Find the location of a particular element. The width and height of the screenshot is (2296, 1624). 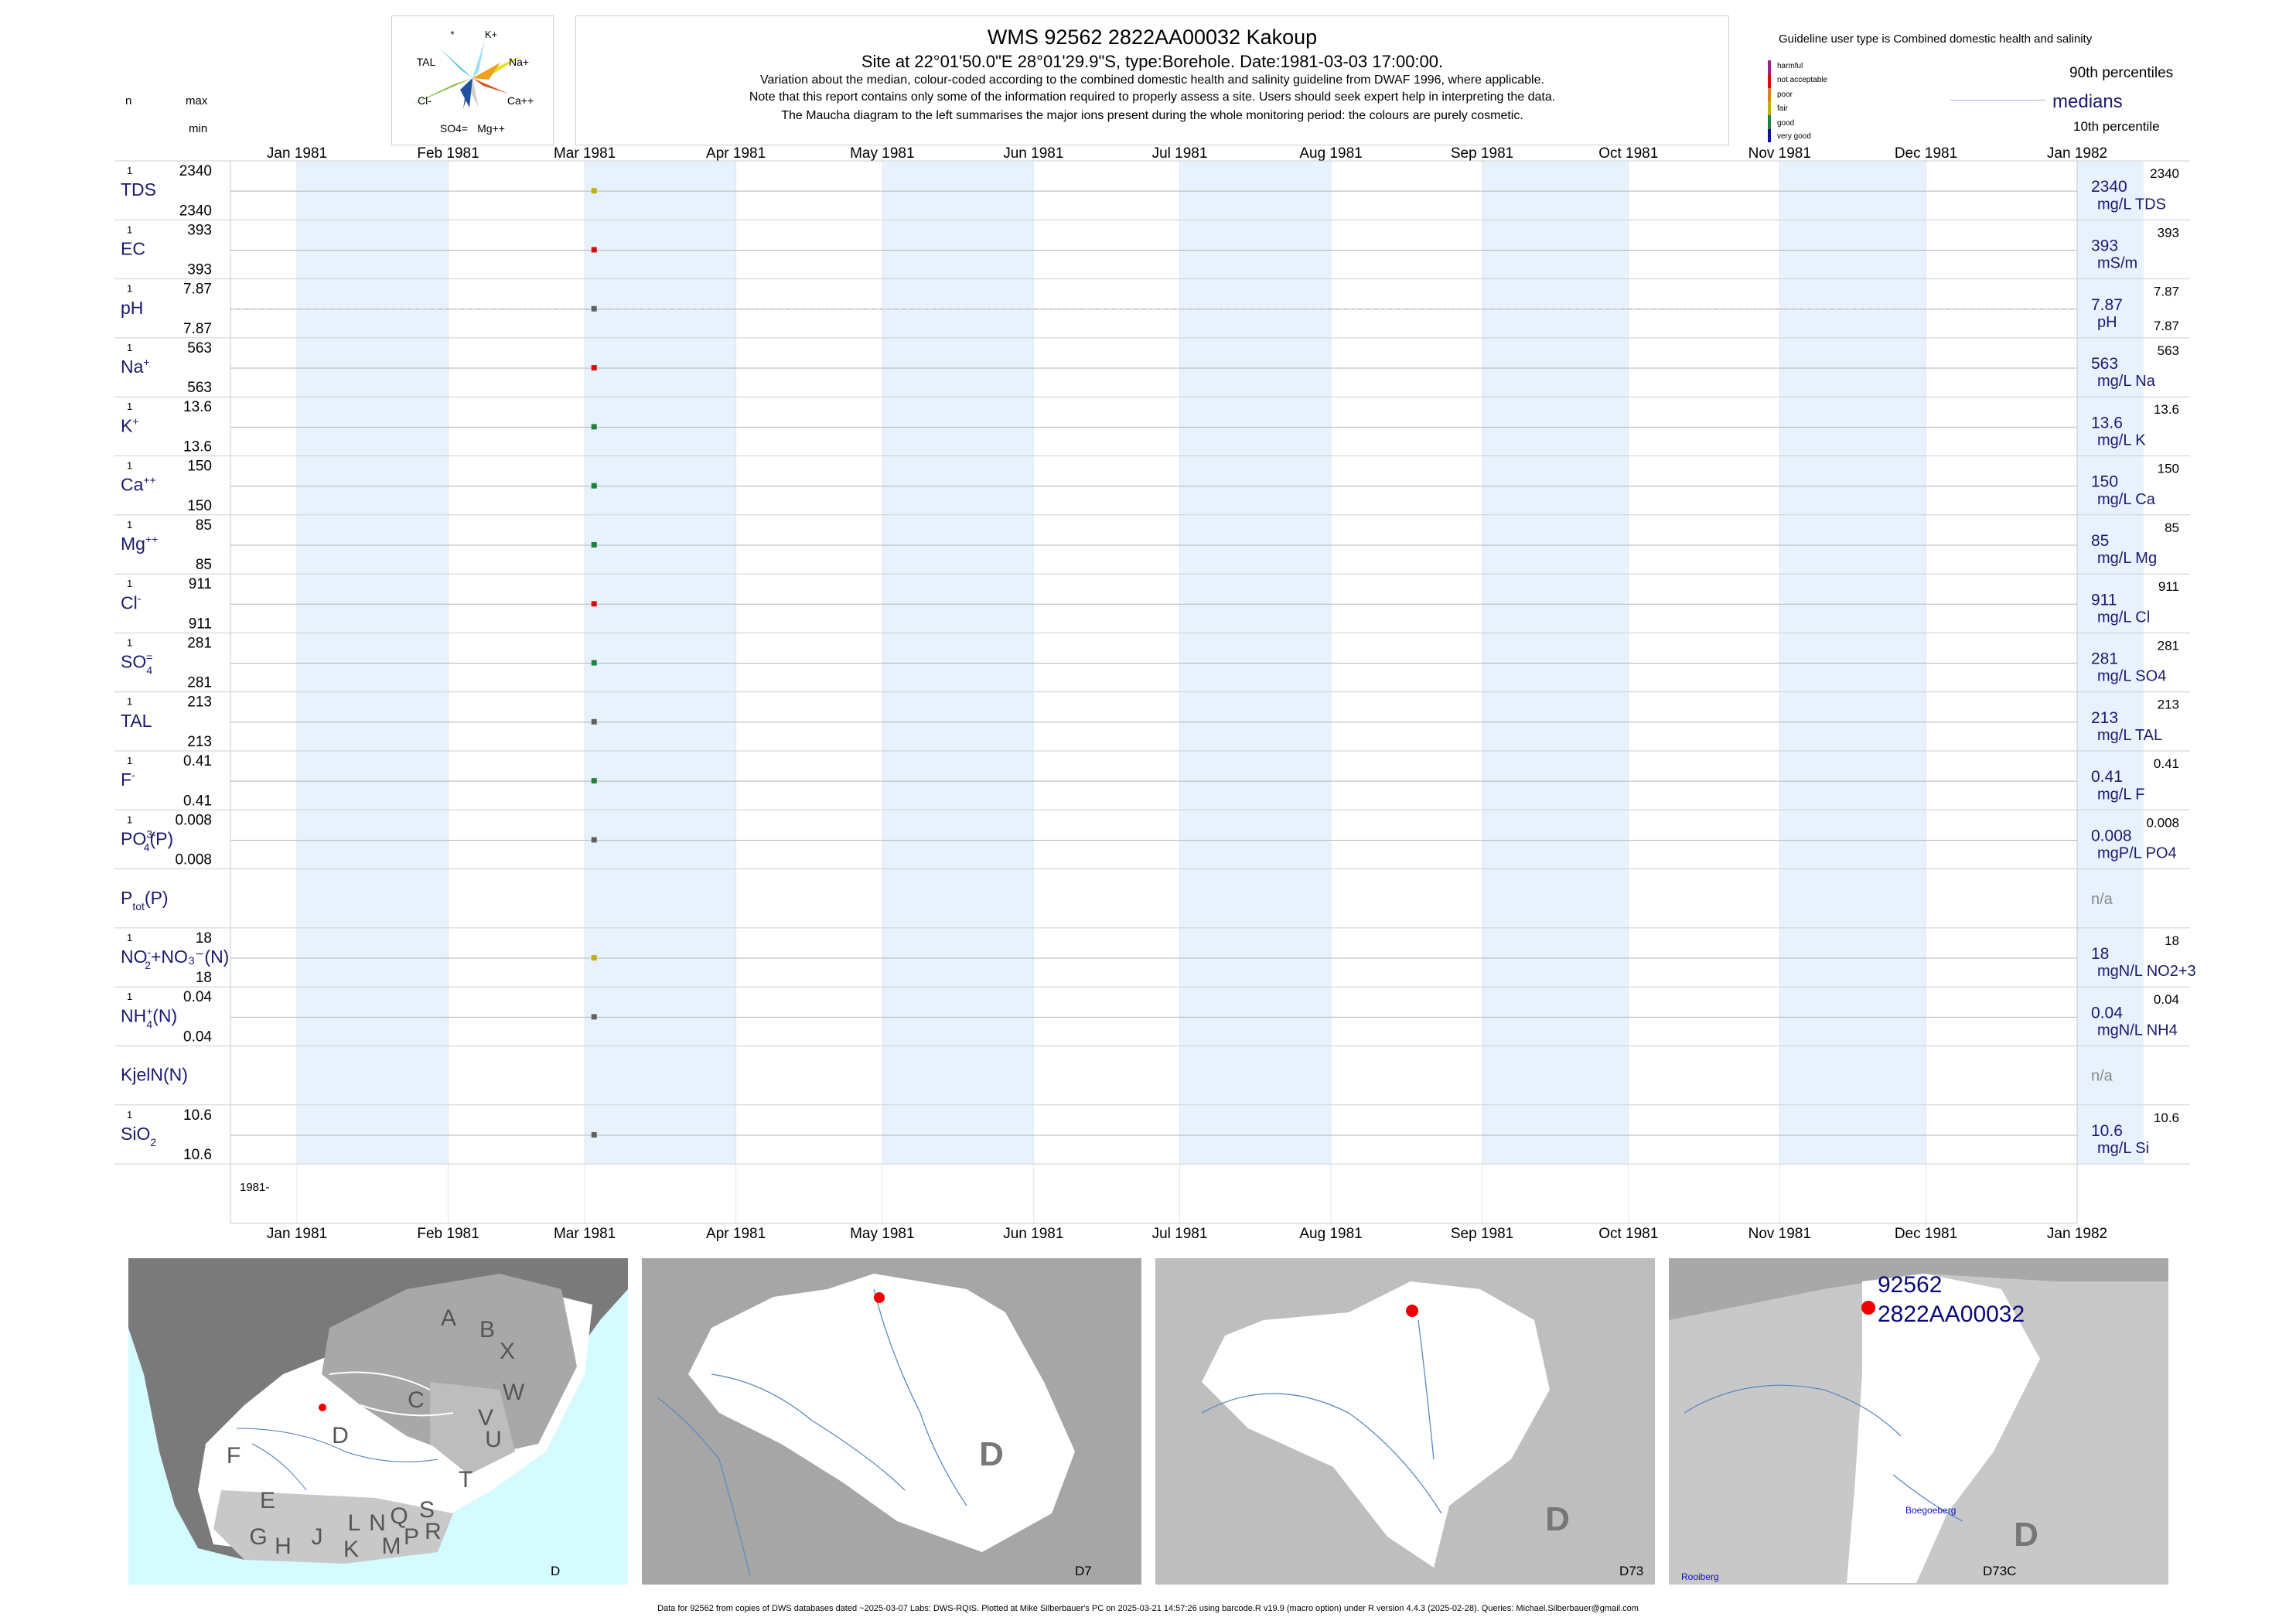

map1-corner-label: D is located at coordinates (555, 1571).